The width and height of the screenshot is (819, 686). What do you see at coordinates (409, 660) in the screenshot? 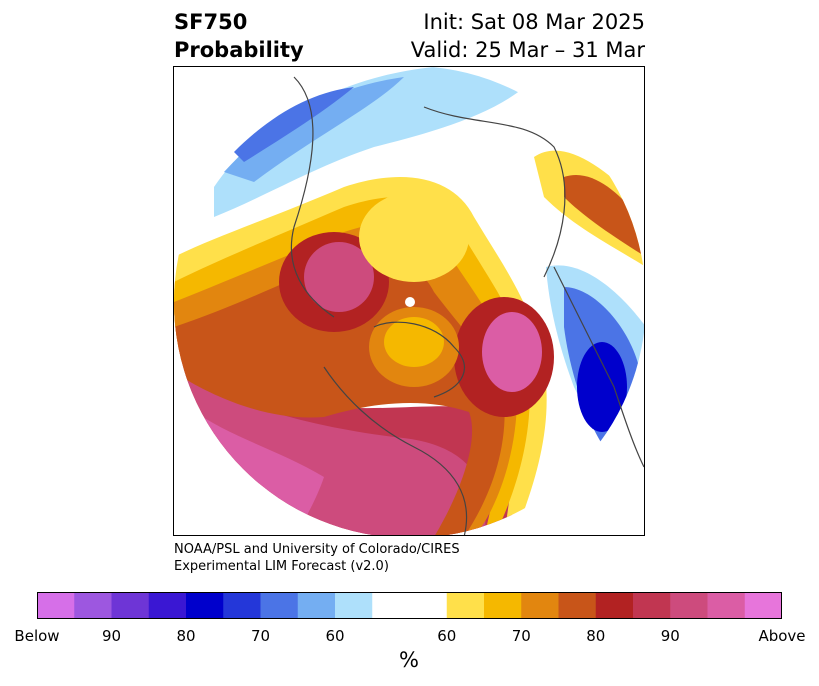
I see `colorbar-unit: %` at bounding box center [409, 660].